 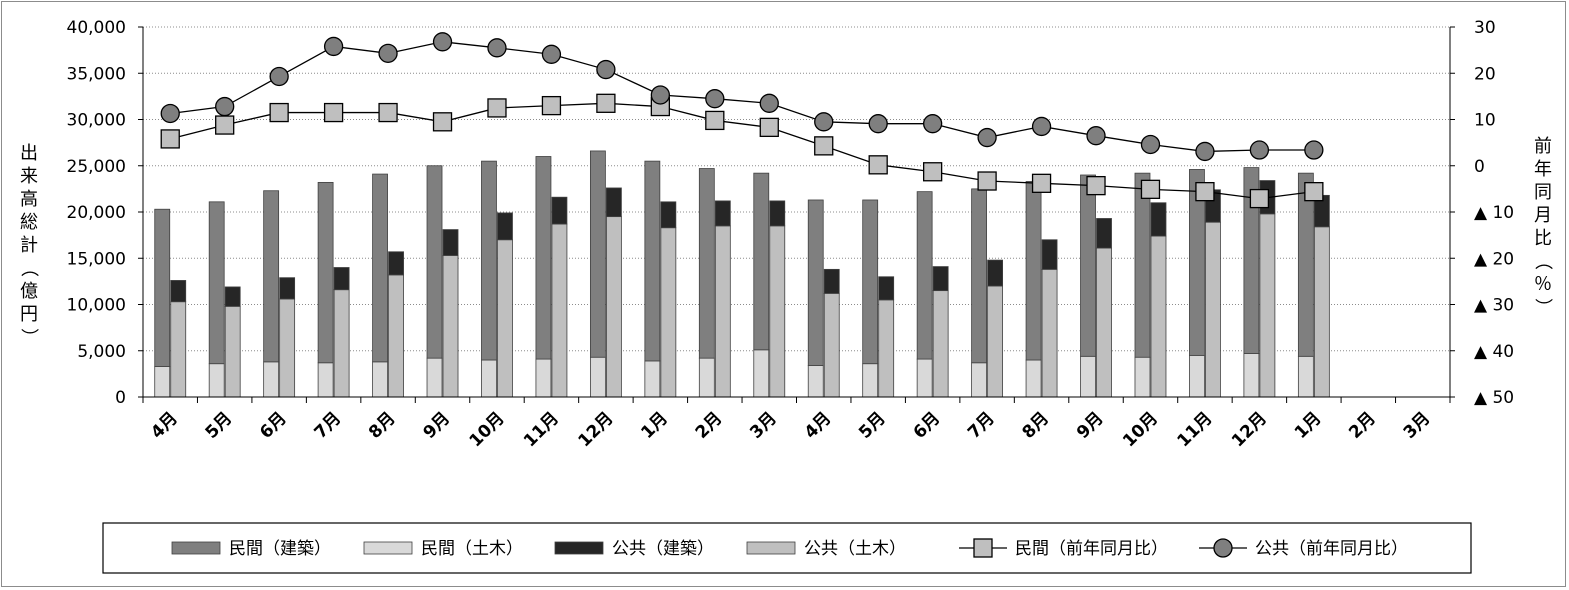 I want to click on legend-item-2-swatch, so click(x=388, y=548).